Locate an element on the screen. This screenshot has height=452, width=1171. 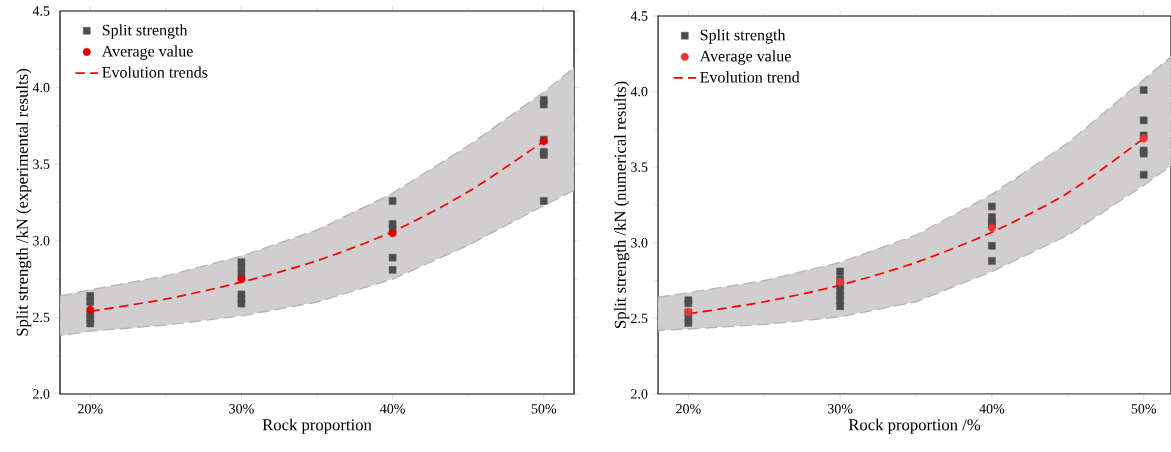
x-axis-title: Rock proportion /% is located at coordinates (914, 426).